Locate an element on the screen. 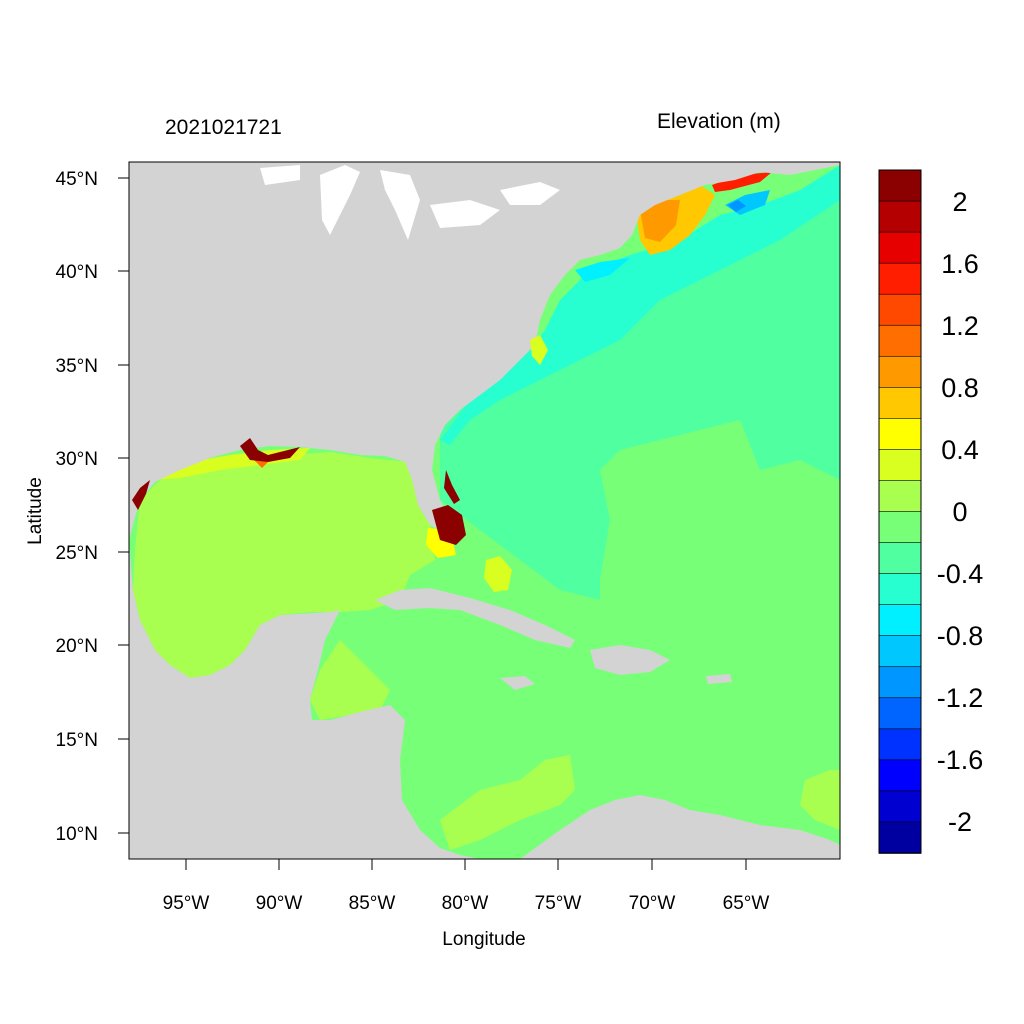  colorbar-swatches is located at coordinates (900, 511).